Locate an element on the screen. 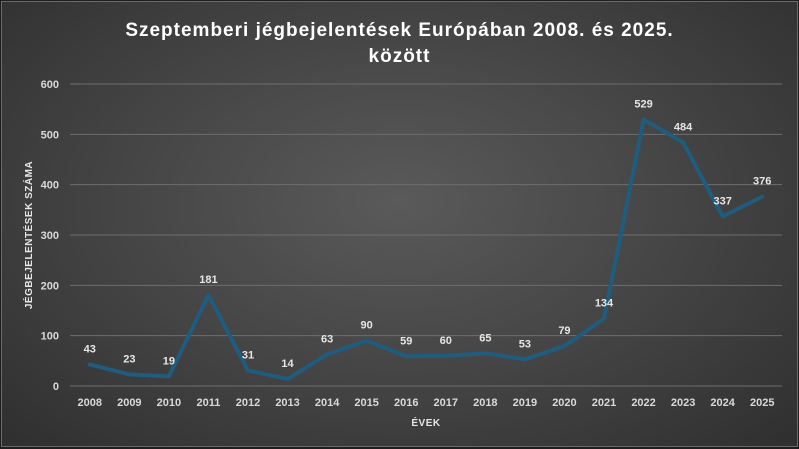  x-tick-label-2014: 2014 is located at coordinates (327, 403).